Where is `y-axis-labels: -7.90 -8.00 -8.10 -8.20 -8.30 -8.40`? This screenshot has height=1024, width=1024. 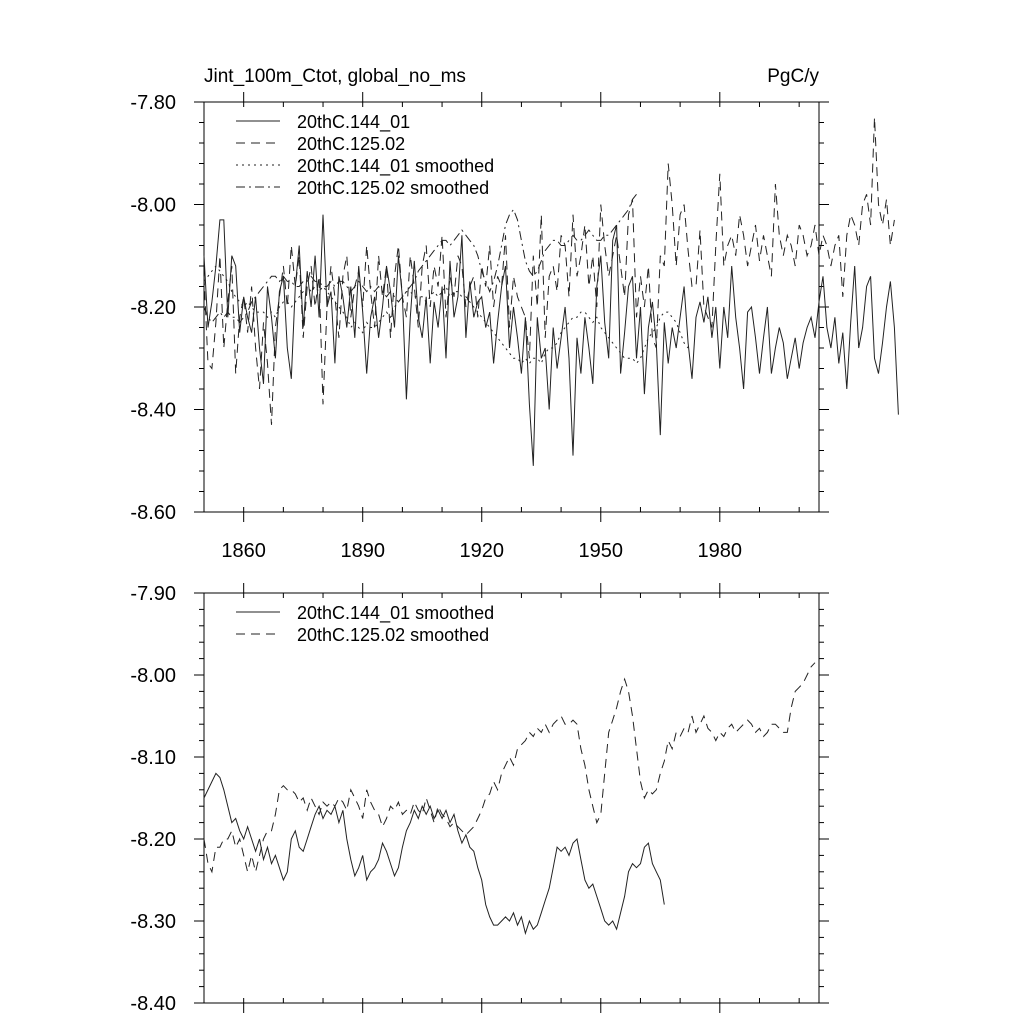 y-axis-labels: -7.90 -8.00 -8.10 -8.20 -8.30 -8.40 is located at coordinates (153, 799).